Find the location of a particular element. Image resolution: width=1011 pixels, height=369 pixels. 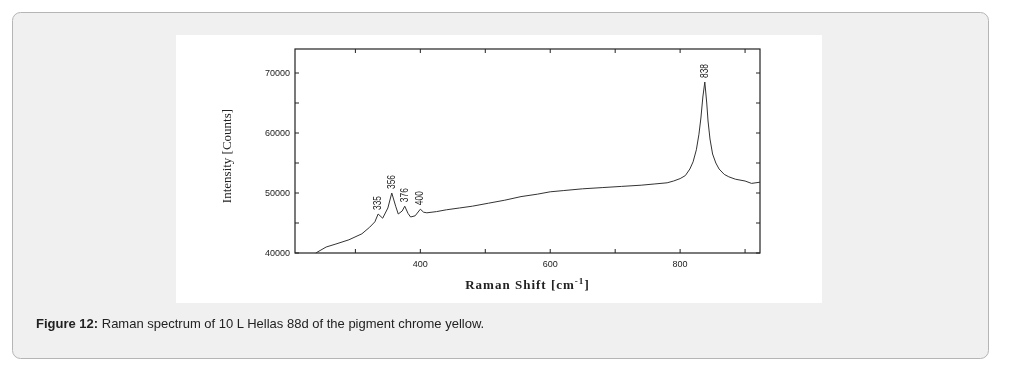

x-axis-title: Raman Shift [cm$^{-1}$] is located at coordinates (527, 284).